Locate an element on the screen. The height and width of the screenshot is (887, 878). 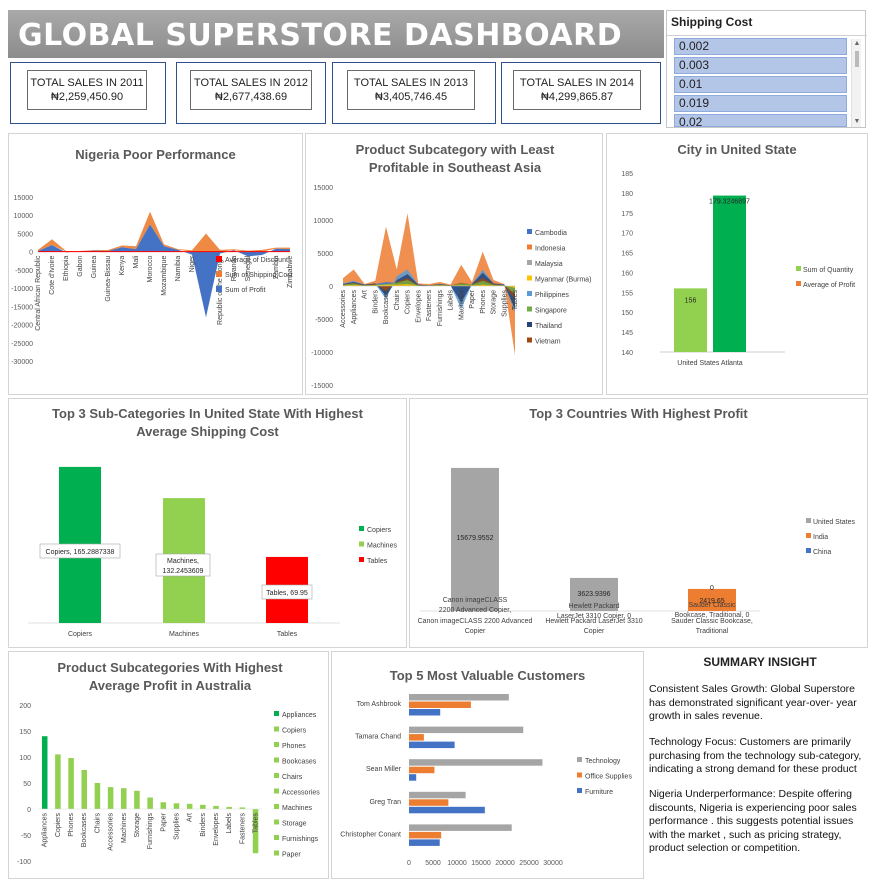
x-tick-label: Chairs is located at coordinates (97, 823).